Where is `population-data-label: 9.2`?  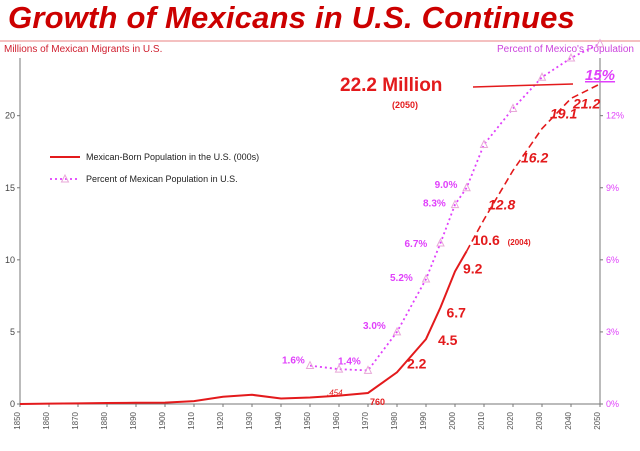
population-data-label: 9.2 is located at coordinates (473, 268).